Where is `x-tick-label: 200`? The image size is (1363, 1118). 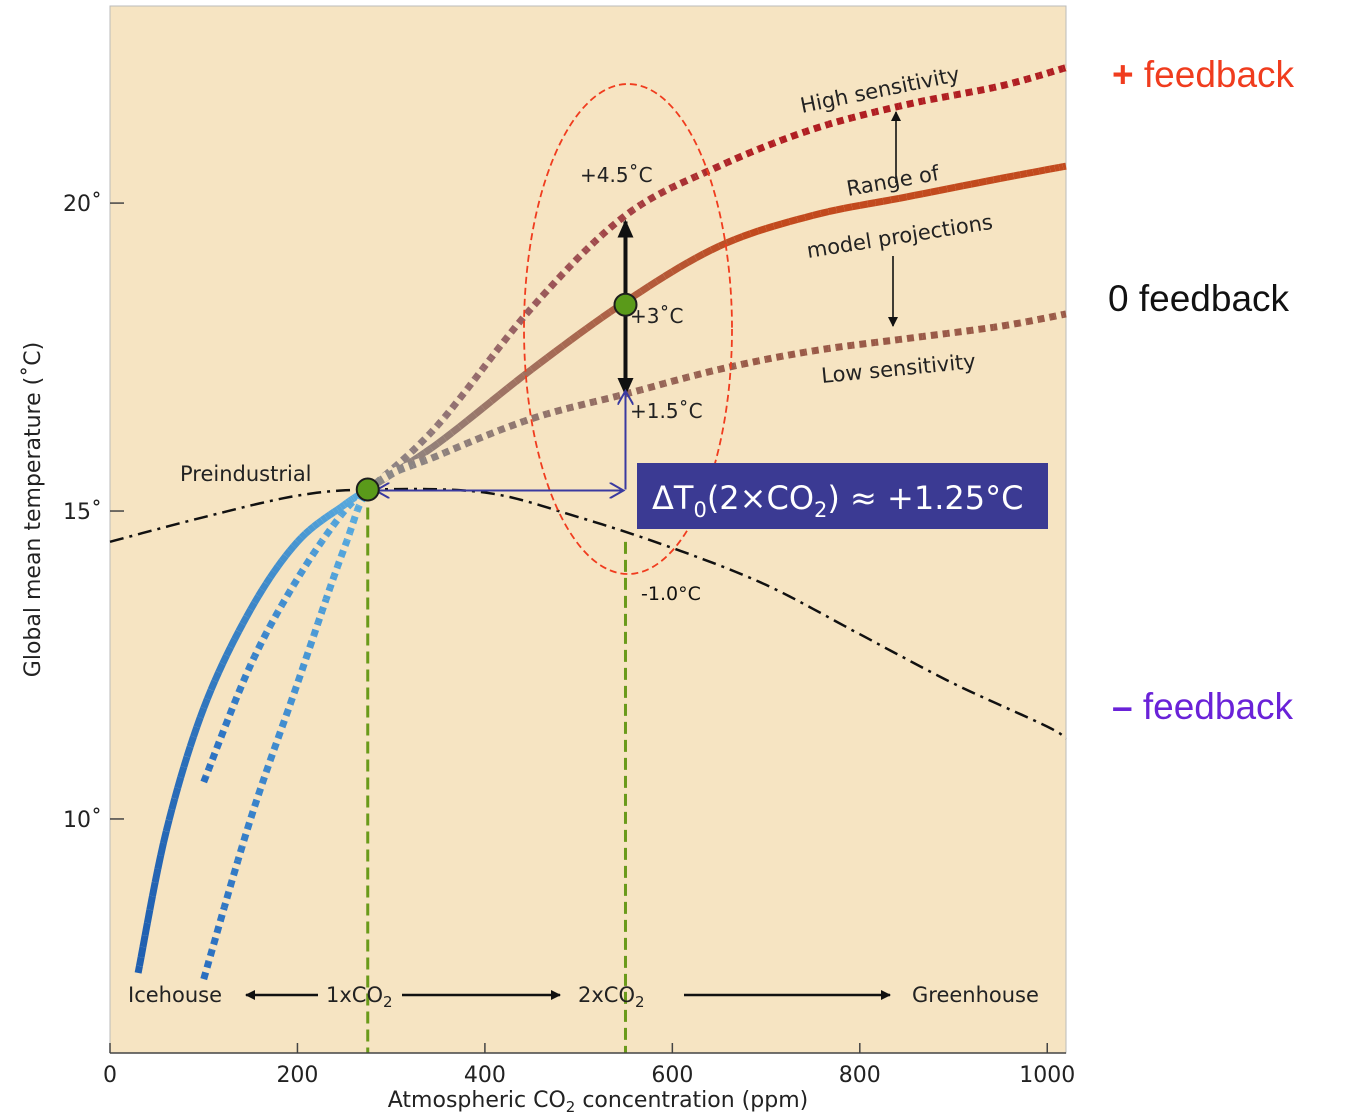 x-tick-label: 200 is located at coordinates (297, 1075).